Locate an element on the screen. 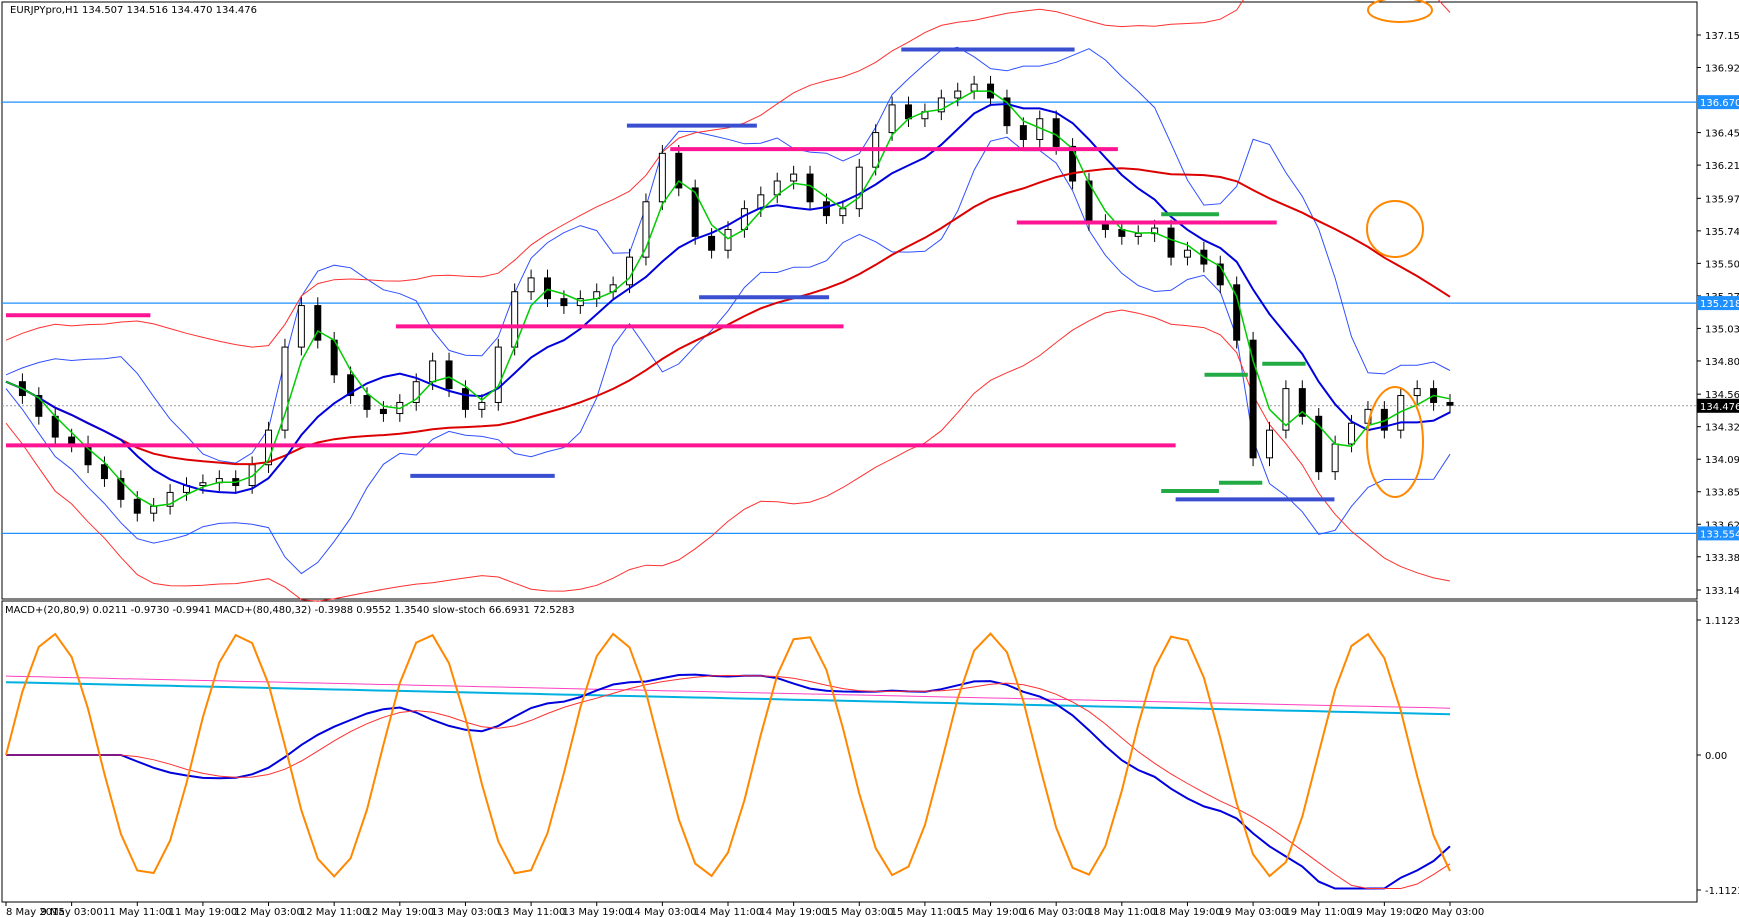 The width and height of the screenshot is (1739, 917). x-tick-label: 13 May 11:00 is located at coordinates (531, 912).